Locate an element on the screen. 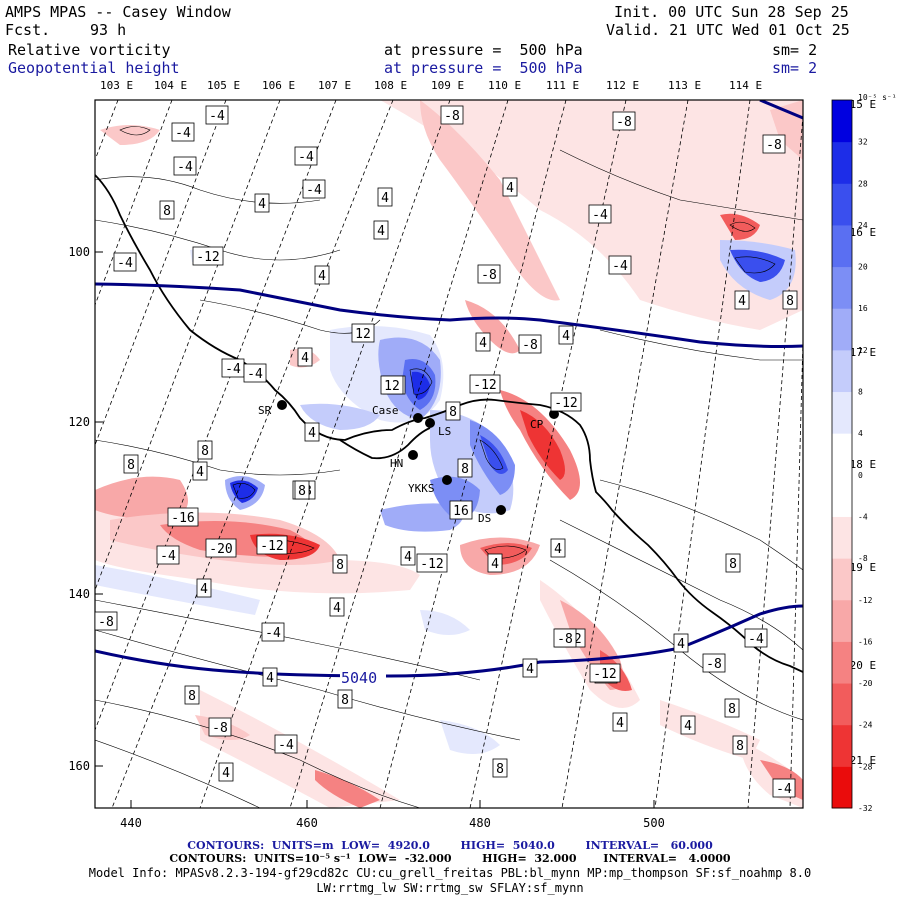  field2-name: Geopotential height is located at coordinates (94, 68).